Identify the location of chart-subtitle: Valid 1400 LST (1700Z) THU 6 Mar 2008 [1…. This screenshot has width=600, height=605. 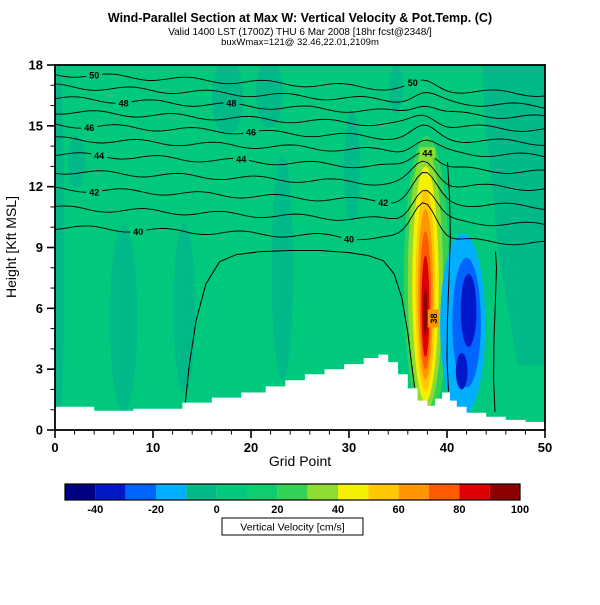
(300, 32).